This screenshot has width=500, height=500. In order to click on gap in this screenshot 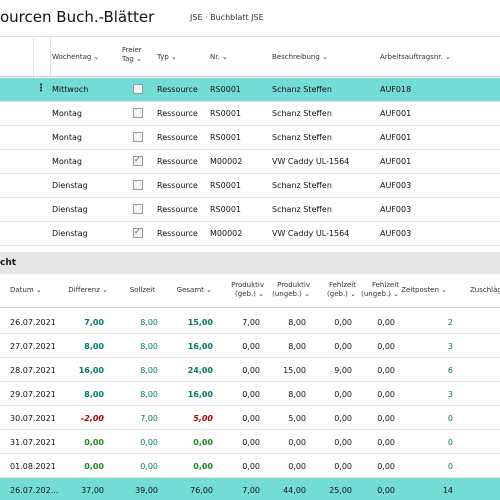, I will do `click(250, 249)`.